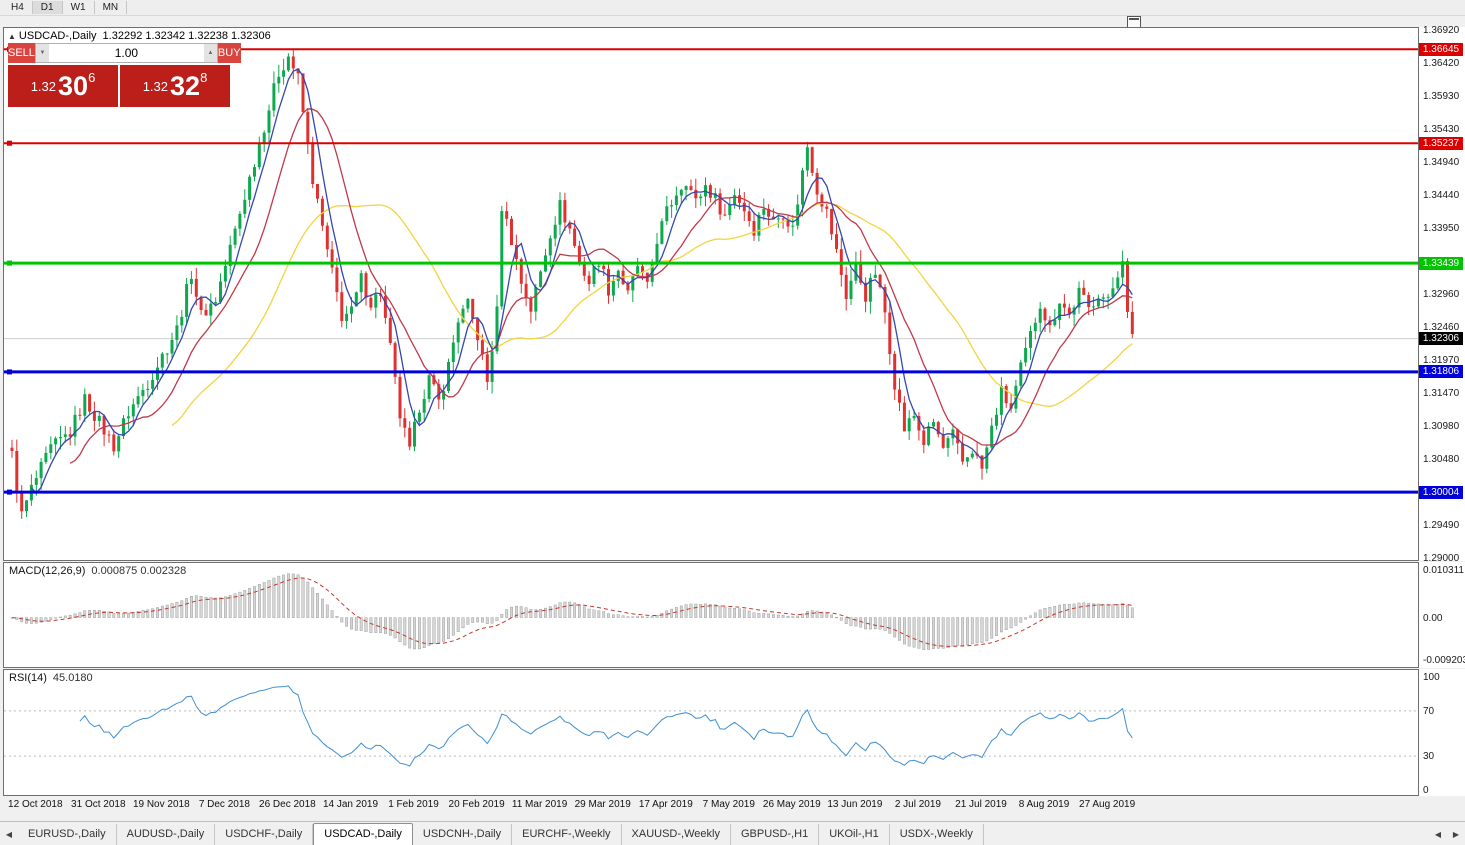 The height and width of the screenshot is (845, 1465). I want to click on sell-price-big-digits: 30, so click(73, 85).